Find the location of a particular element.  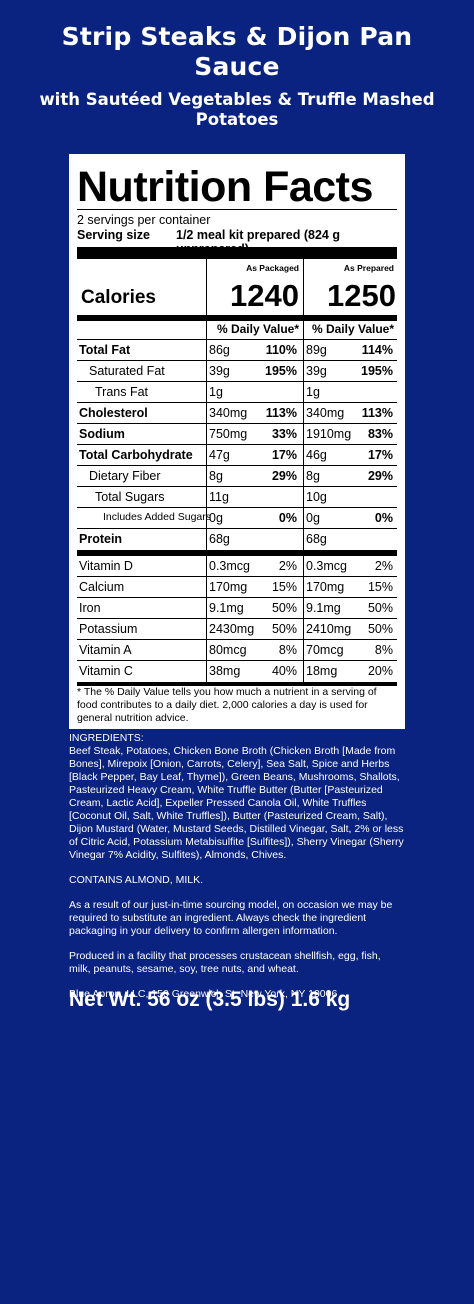

packaged-dv: 29% is located at coordinates (284, 476).